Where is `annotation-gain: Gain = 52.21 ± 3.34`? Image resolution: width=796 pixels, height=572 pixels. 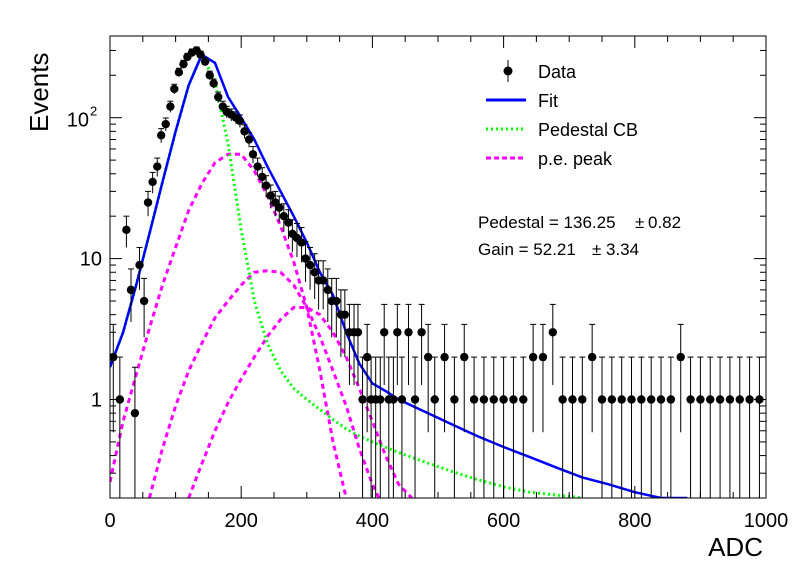
annotation-gain: Gain = 52.21 ± 3.34 is located at coordinates (558, 249).